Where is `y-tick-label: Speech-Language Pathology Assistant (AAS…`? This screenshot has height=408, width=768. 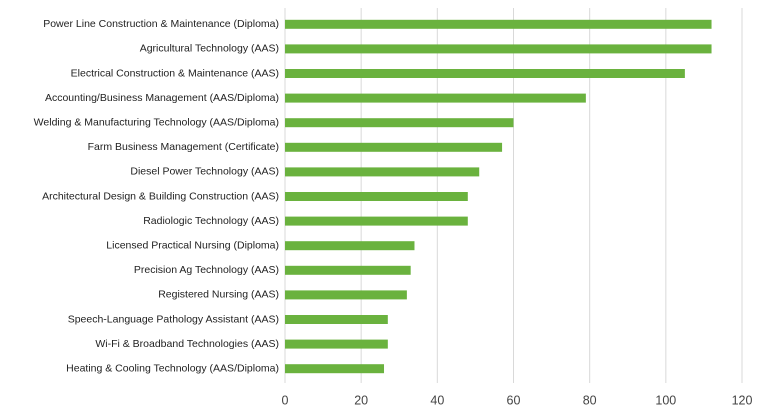
y-tick-label: Speech-Language Pathology Assistant (AAS… is located at coordinates (173, 319).